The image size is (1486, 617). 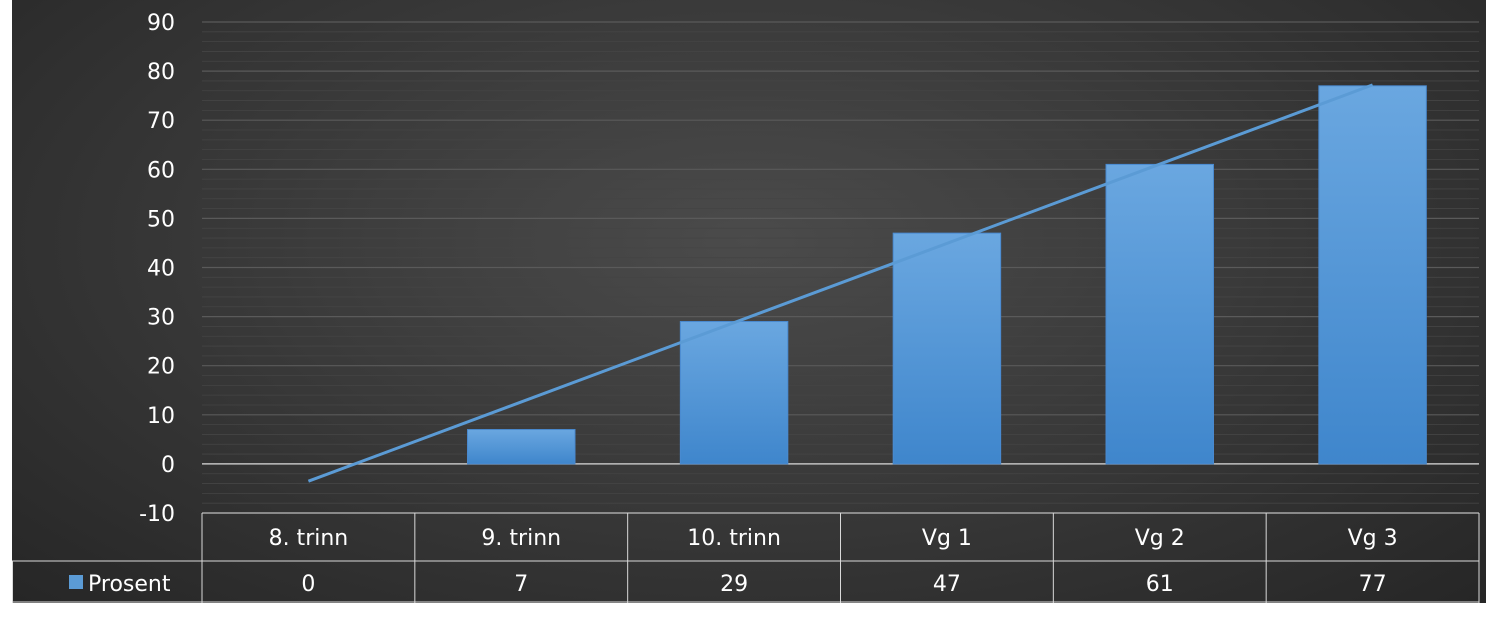 What do you see at coordinates (76, 582) in the screenshot?
I see `legend-key` at bounding box center [76, 582].